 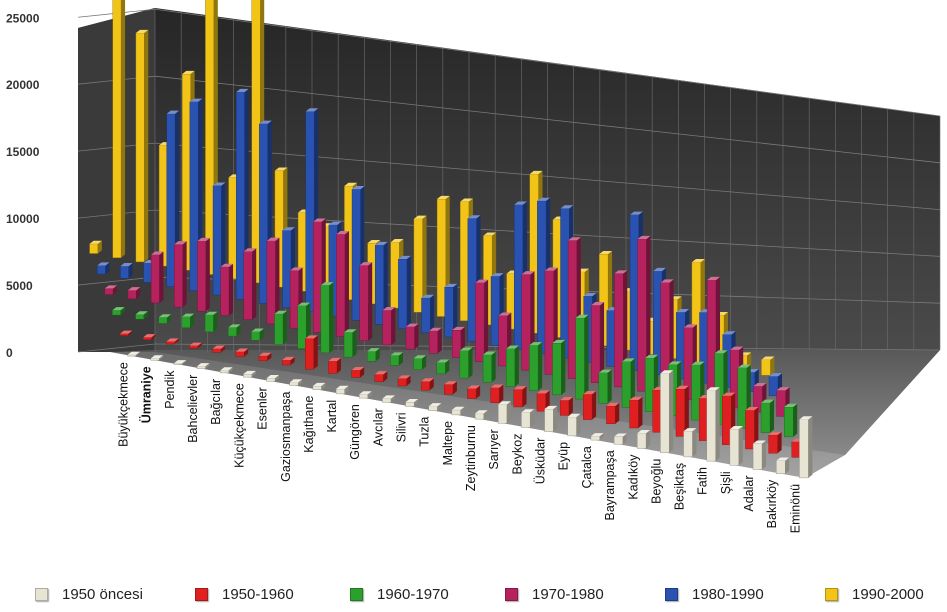 I want to click on y-tick-label: 15000, so click(x=23, y=152).